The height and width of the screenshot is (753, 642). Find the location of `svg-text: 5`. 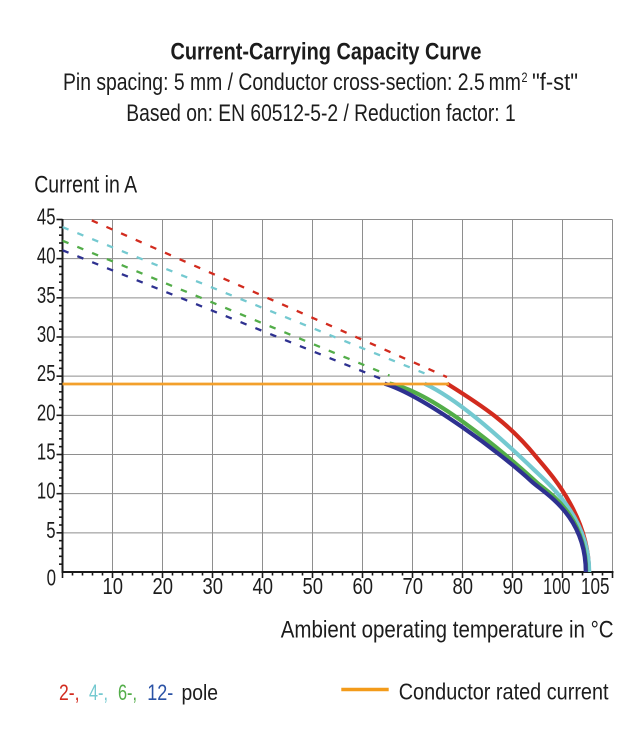

svg-text: 5 is located at coordinates (50, 530).